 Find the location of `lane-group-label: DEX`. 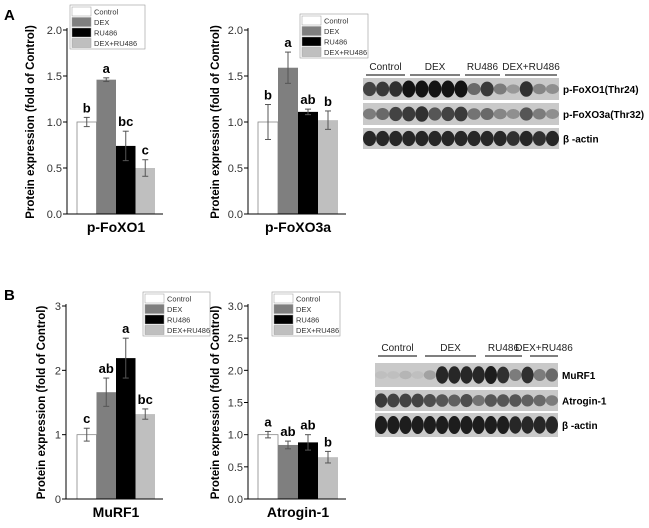

lane-group-label: DEX is located at coordinates (435, 67).